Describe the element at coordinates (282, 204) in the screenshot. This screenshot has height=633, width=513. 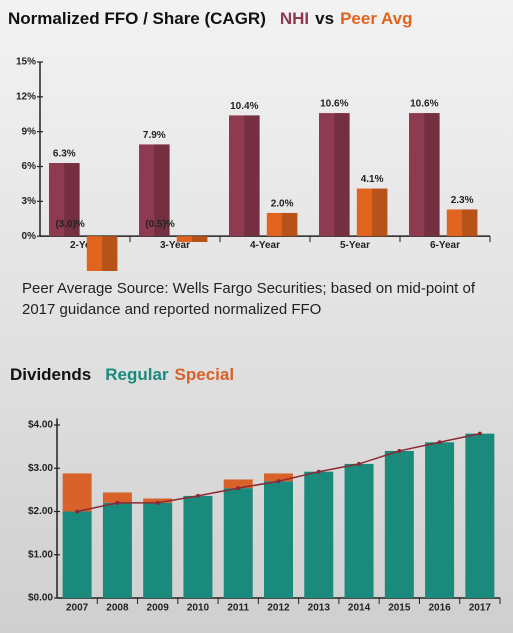
I see `value-label: 2.0%` at that location.